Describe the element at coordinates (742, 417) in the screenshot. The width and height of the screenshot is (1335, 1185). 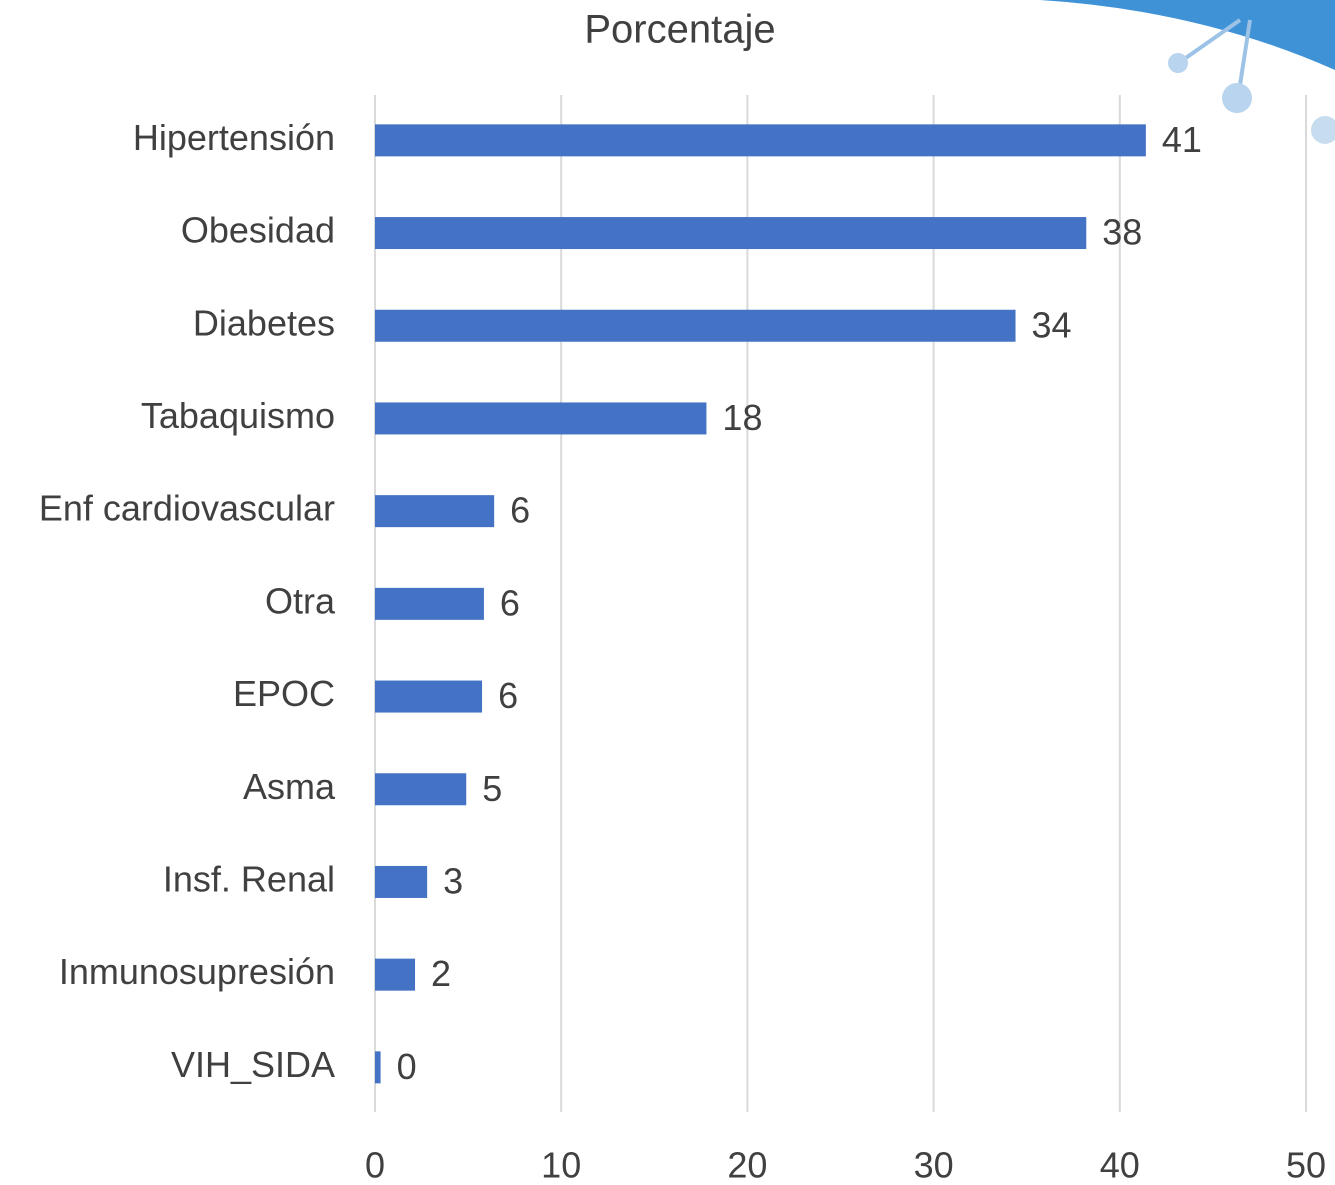
I see `data-label: 18` at that location.